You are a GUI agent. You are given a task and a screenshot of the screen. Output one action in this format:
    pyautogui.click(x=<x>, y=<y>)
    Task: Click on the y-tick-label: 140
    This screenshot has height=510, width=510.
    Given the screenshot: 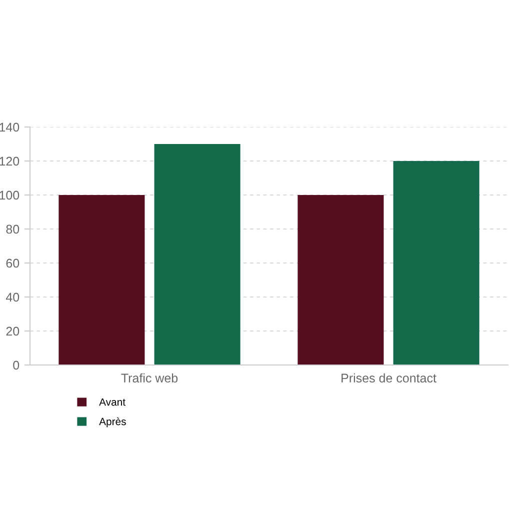 What is the action you would take?
    pyautogui.click(x=10, y=127)
    